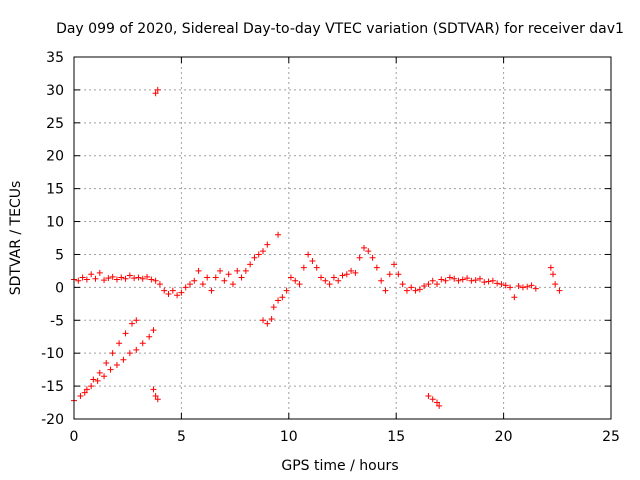 This screenshot has width=640, height=480. I want to click on x-axis-tick-labels: 0 5 10 15 20 25, so click(345, 437).